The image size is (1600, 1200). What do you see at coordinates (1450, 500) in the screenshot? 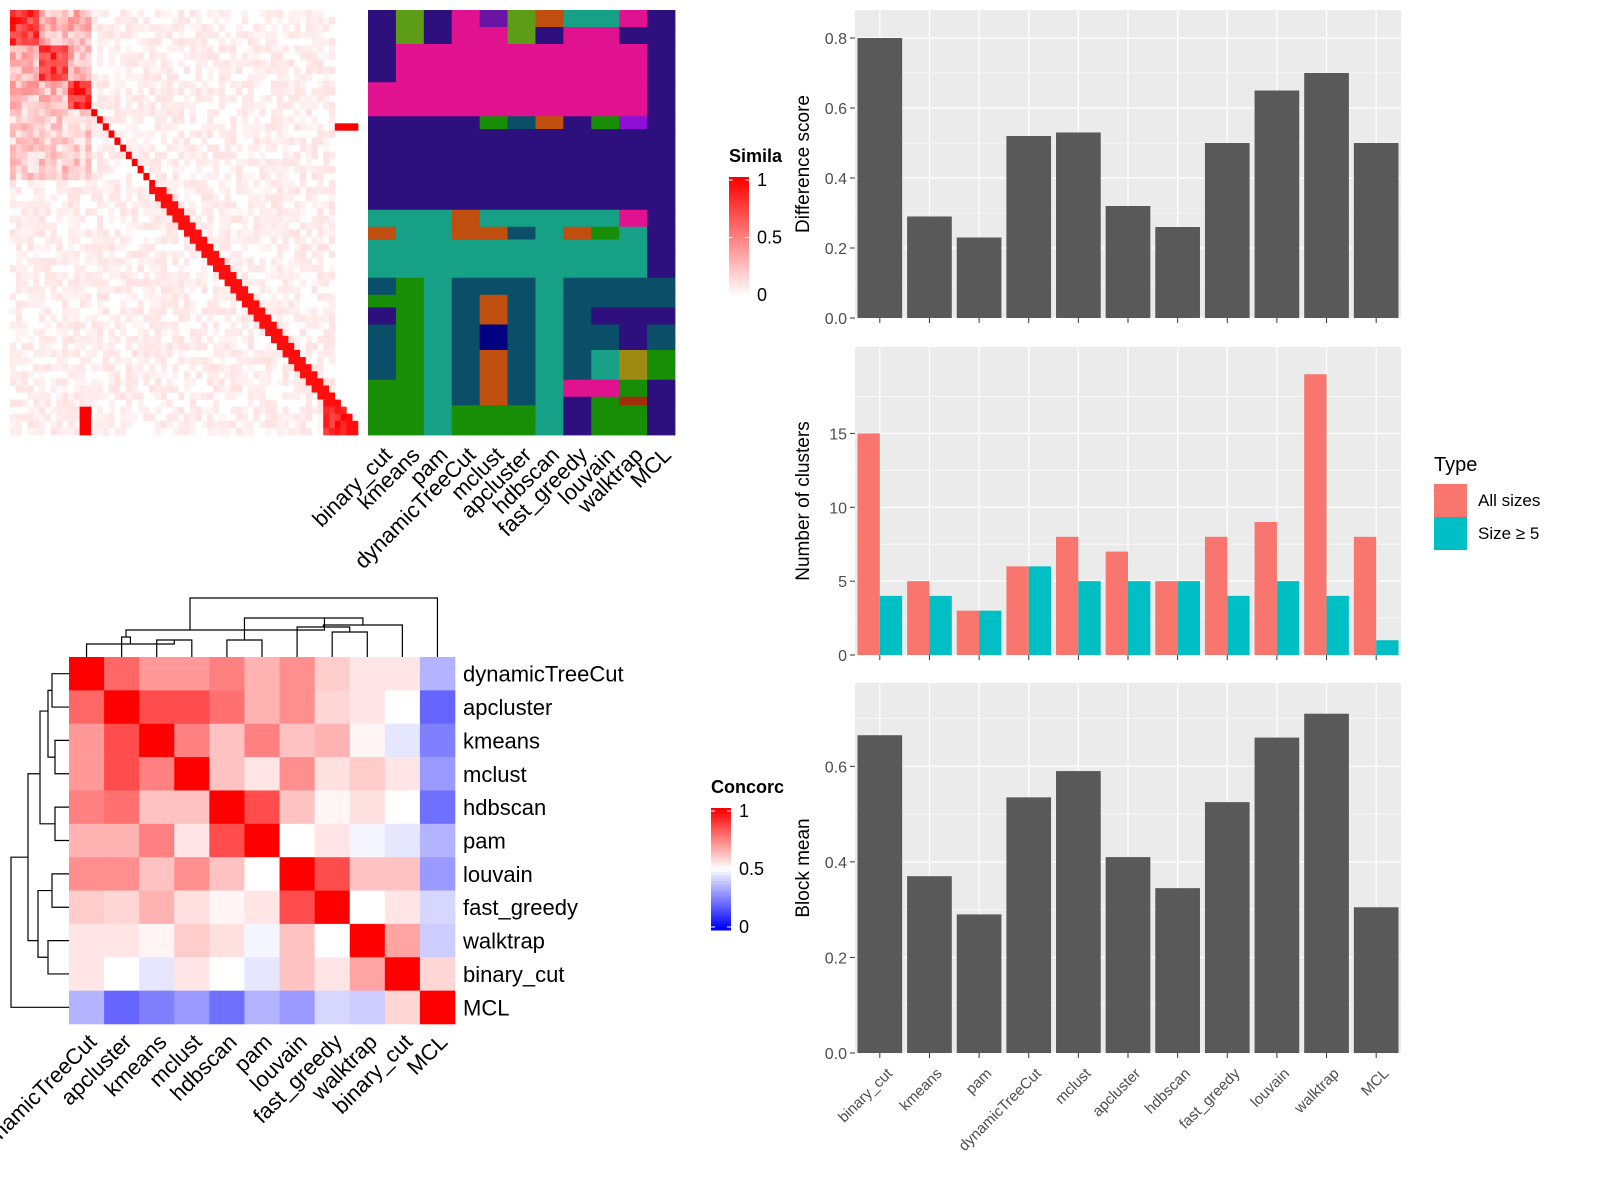
I see `legend-swatch` at bounding box center [1450, 500].